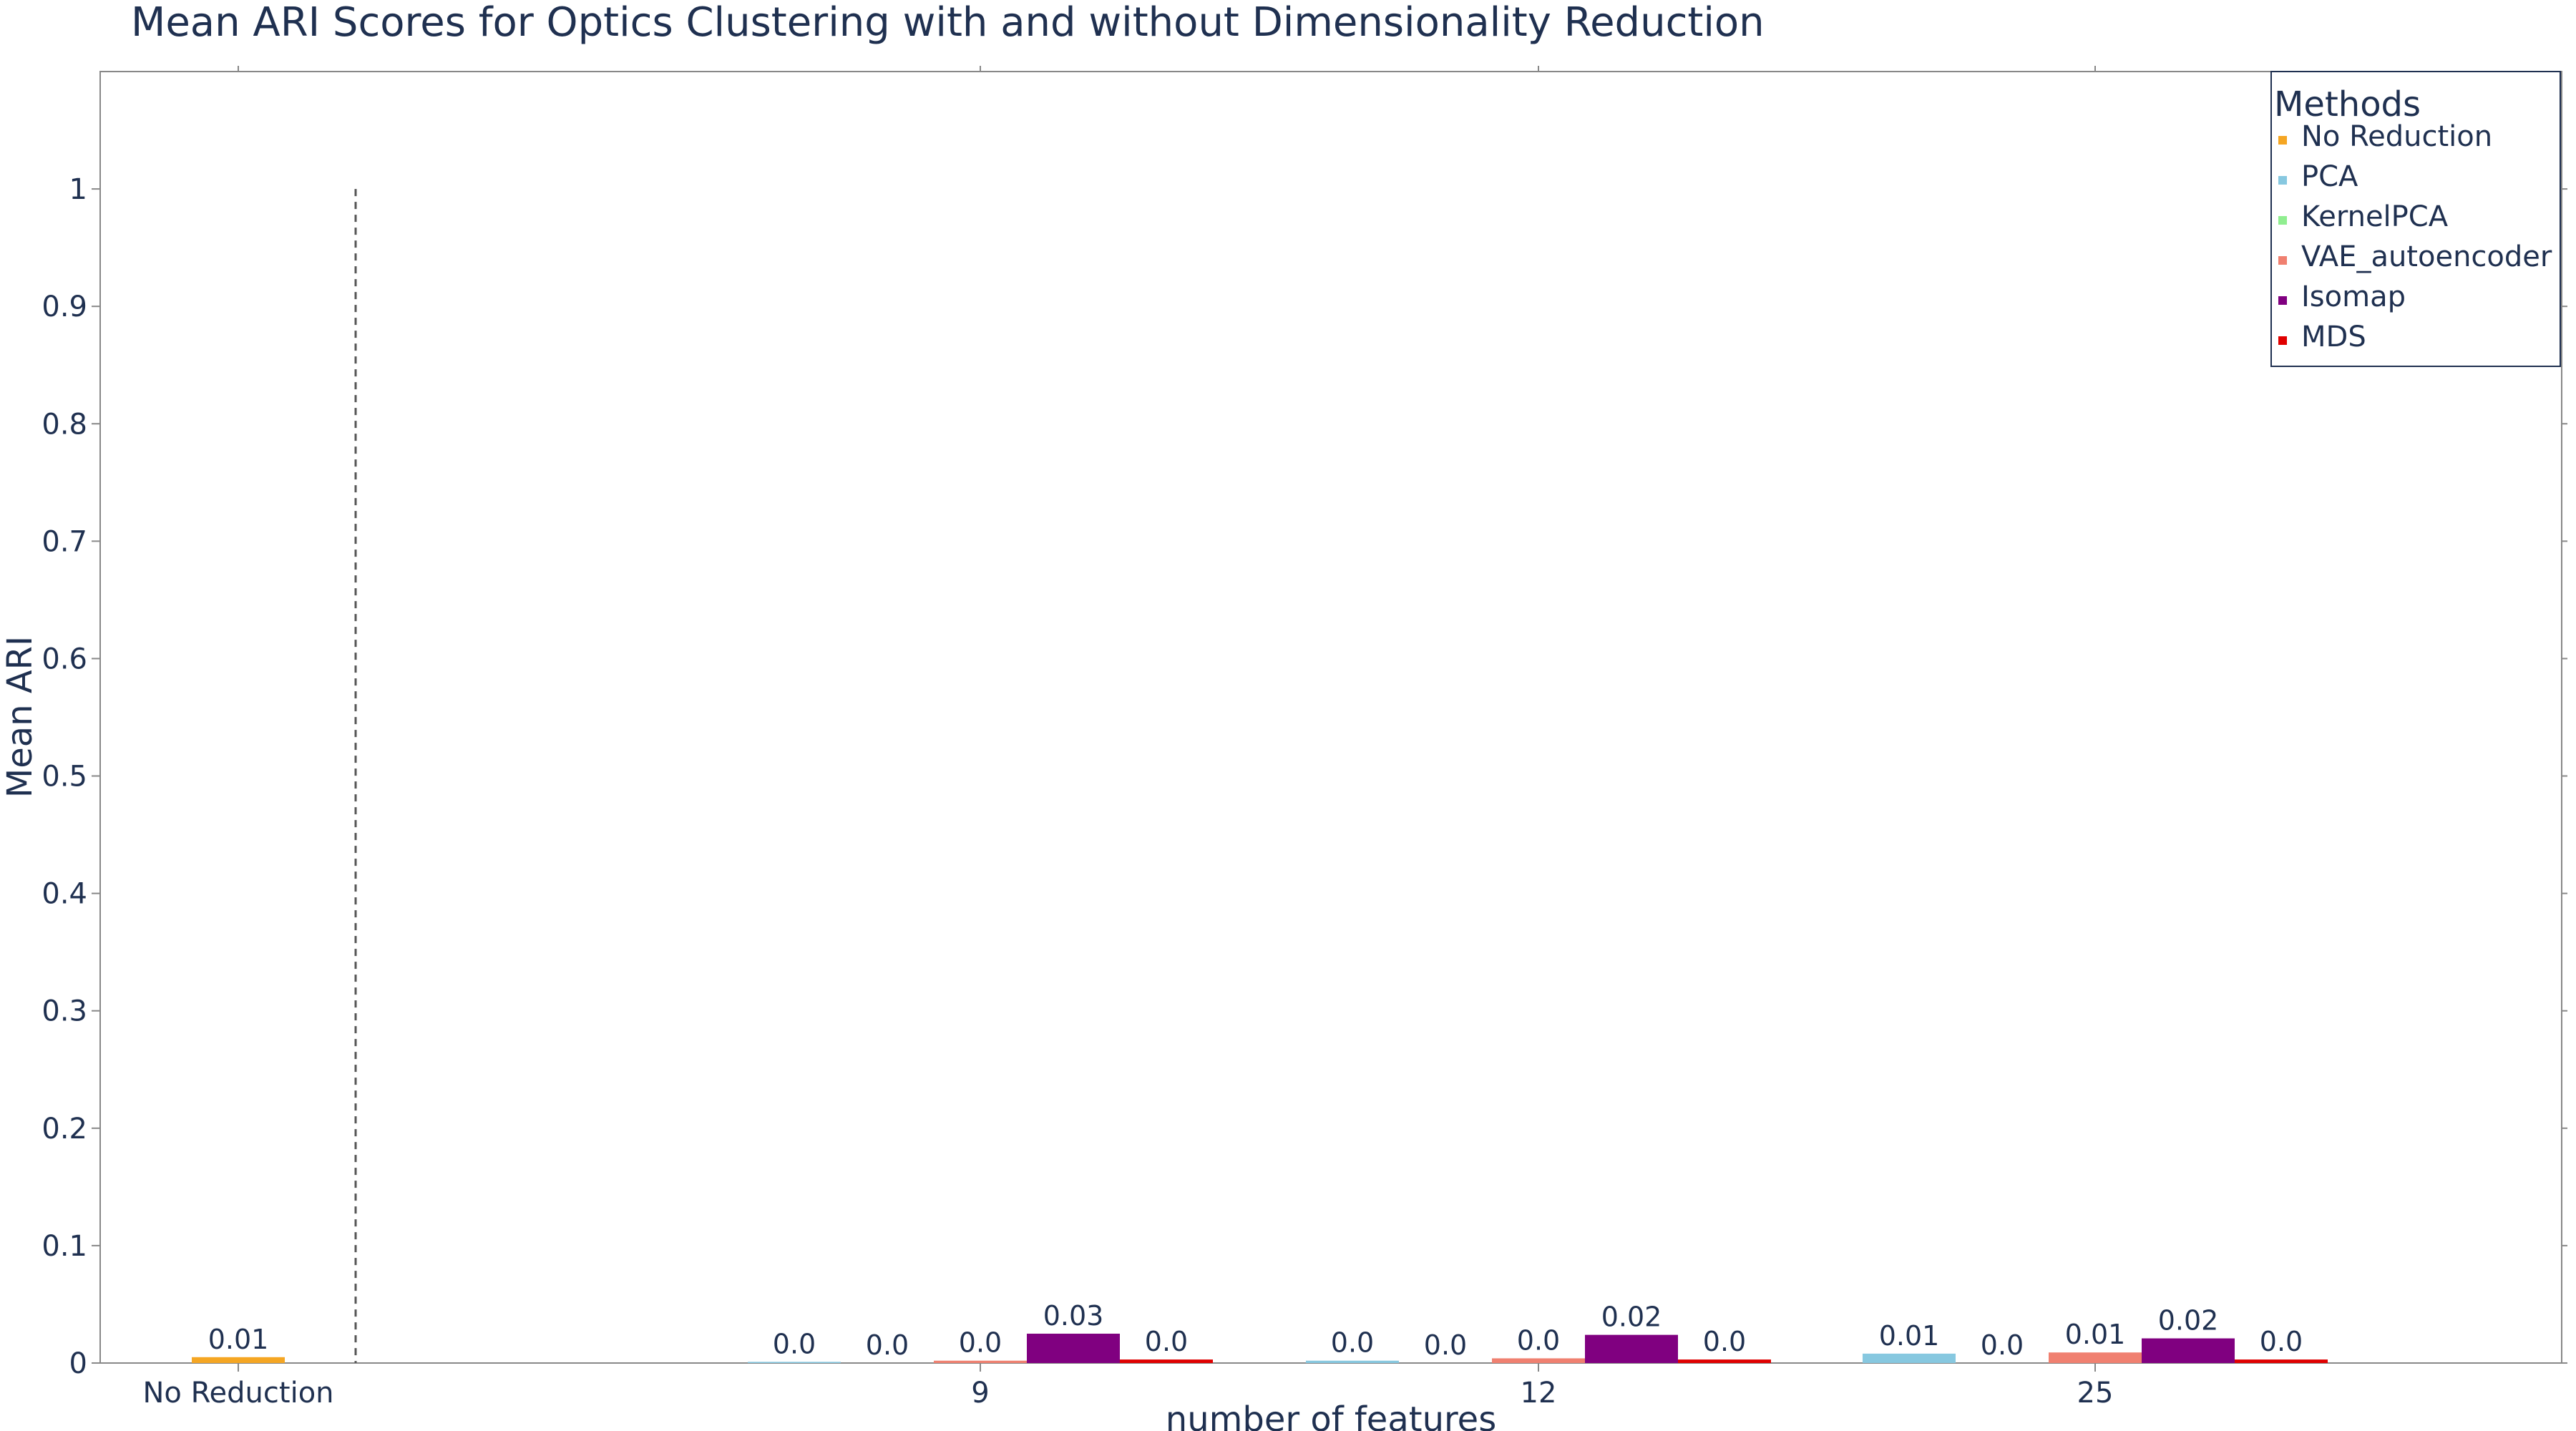  I want to click on legend-entry-label: VAE_autoencoder, so click(2426, 256).